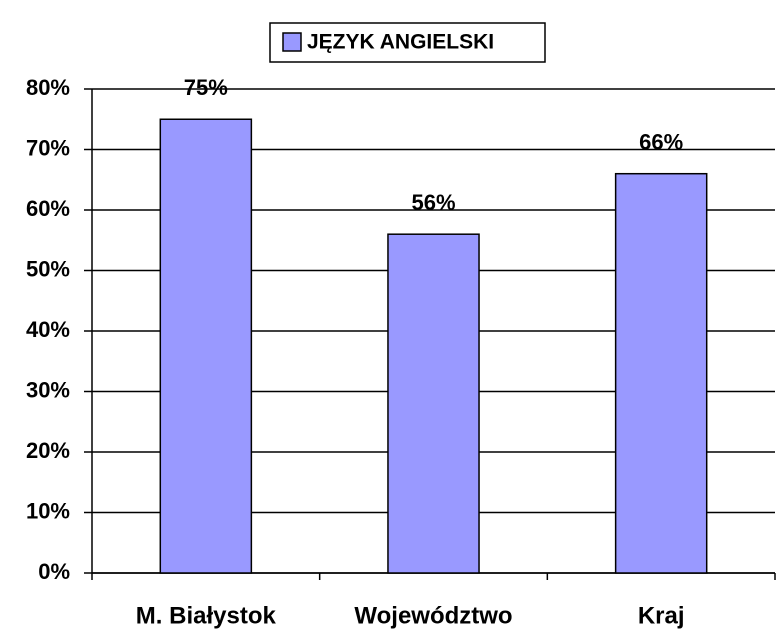 The width and height of the screenshot is (778, 634). What do you see at coordinates (433, 615) in the screenshot?
I see `x-tick-label: Województwo` at bounding box center [433, 615].